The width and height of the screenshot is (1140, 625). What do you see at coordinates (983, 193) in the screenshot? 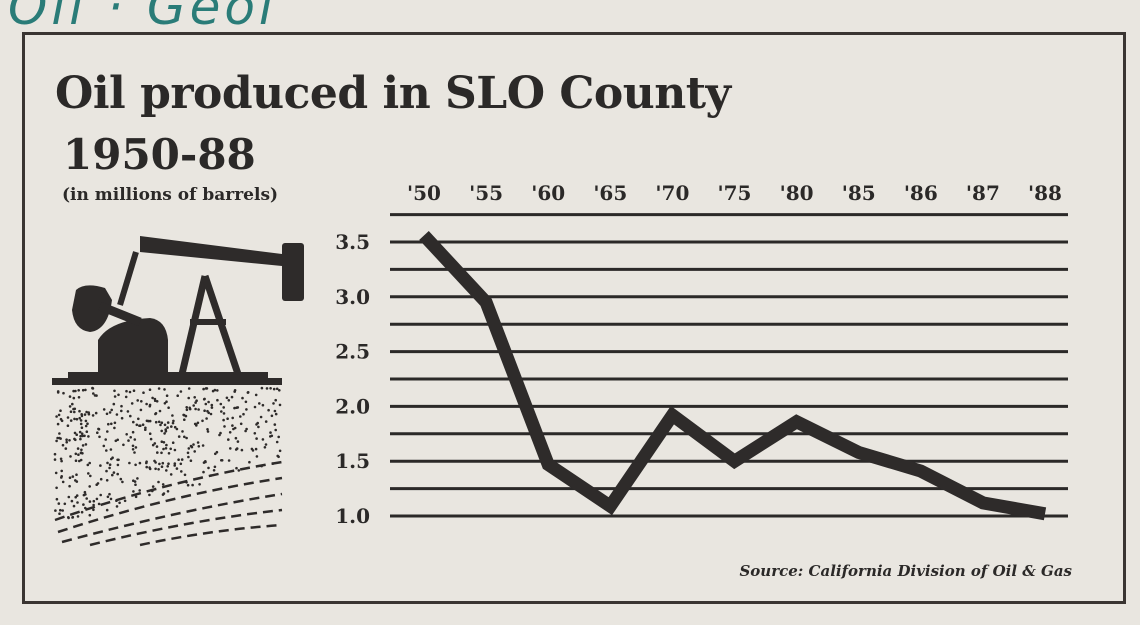
I see `x-tick-label: '87` at bounding box center [983, 193].